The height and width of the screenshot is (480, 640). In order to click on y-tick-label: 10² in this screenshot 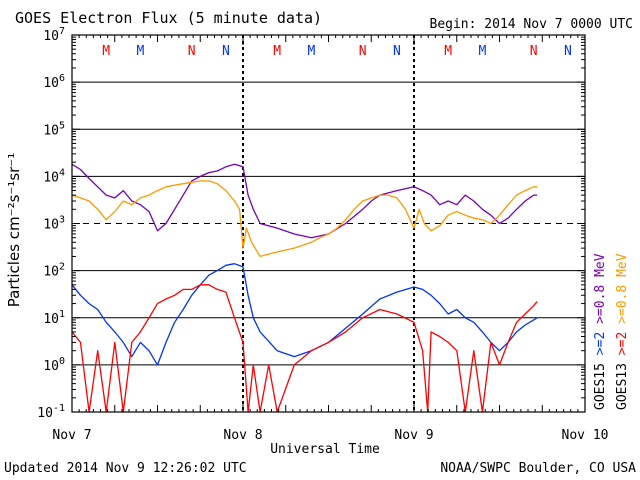, I will do `click(54, 271)`.